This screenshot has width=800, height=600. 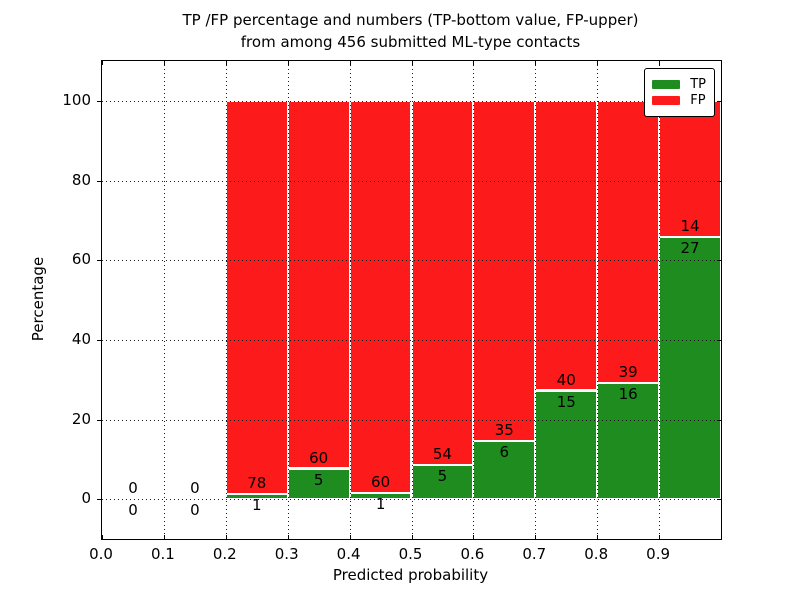 I want to click on fp-count-label: 78, so click(x=257, y=483).